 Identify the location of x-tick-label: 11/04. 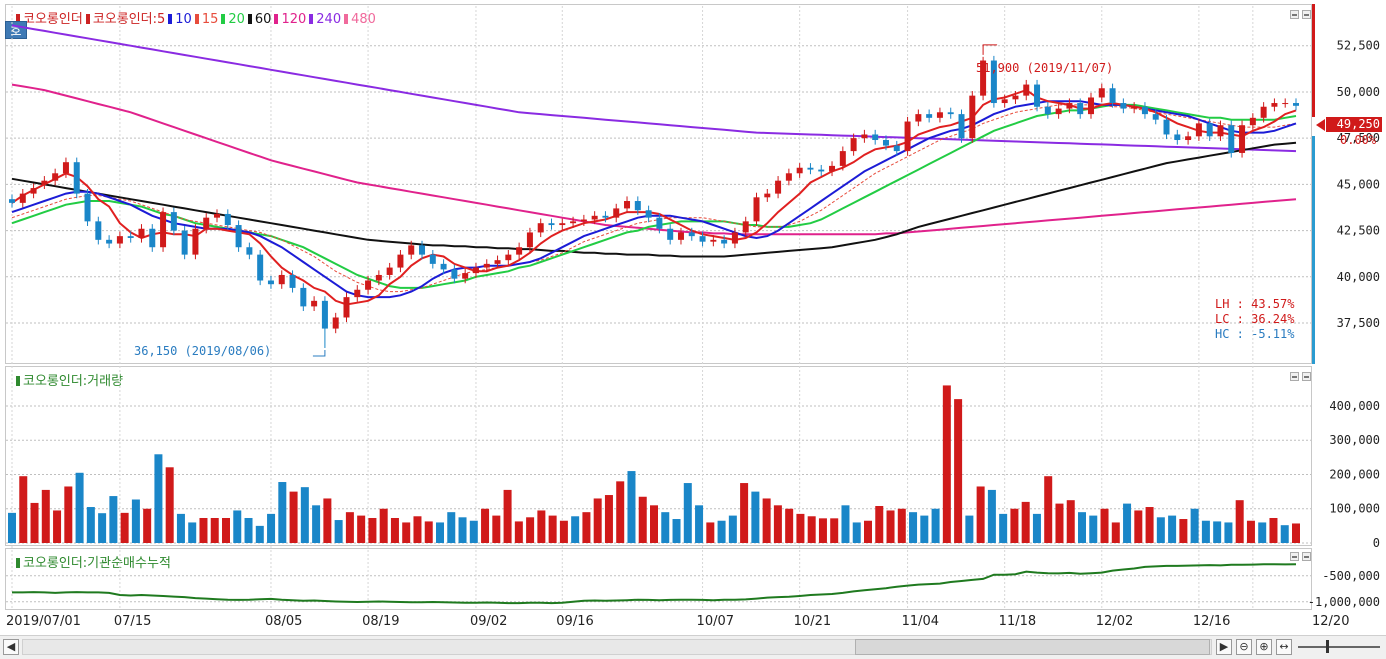
(920, 621).